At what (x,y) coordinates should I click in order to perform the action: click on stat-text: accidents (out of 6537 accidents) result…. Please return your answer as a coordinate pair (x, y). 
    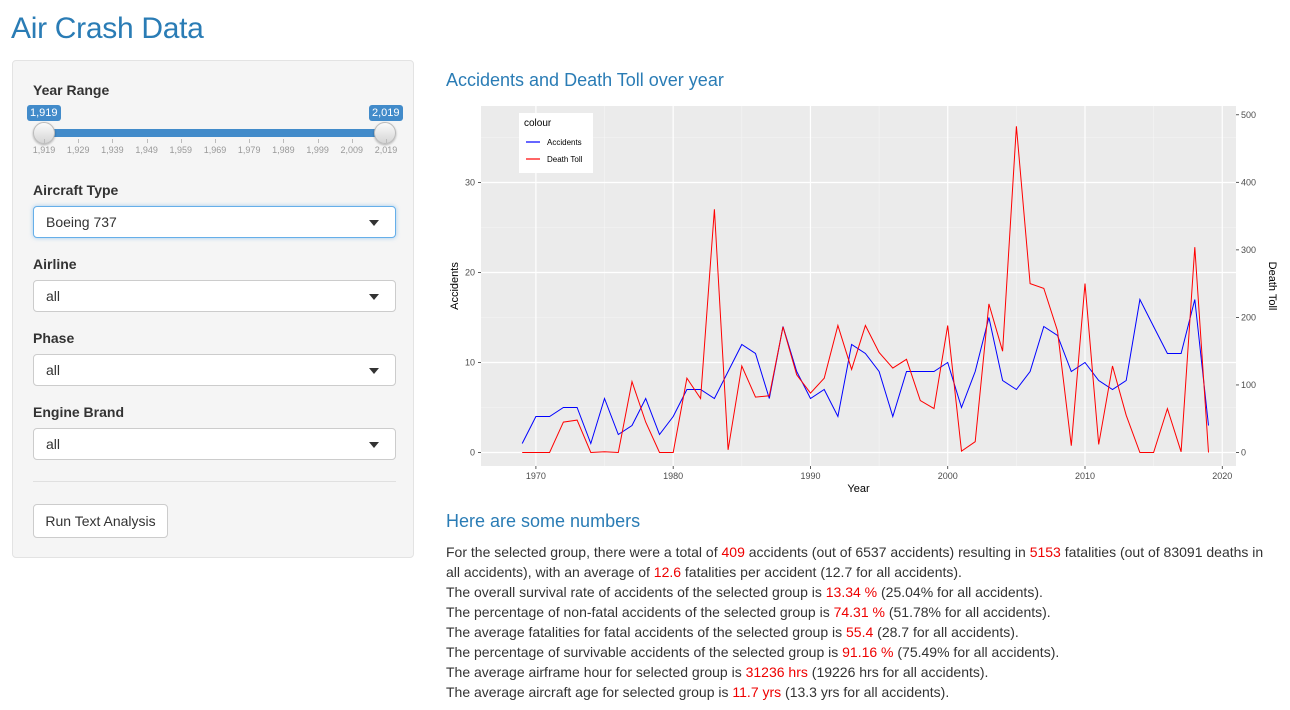
    Looking at the image, I should click on (887, 552).